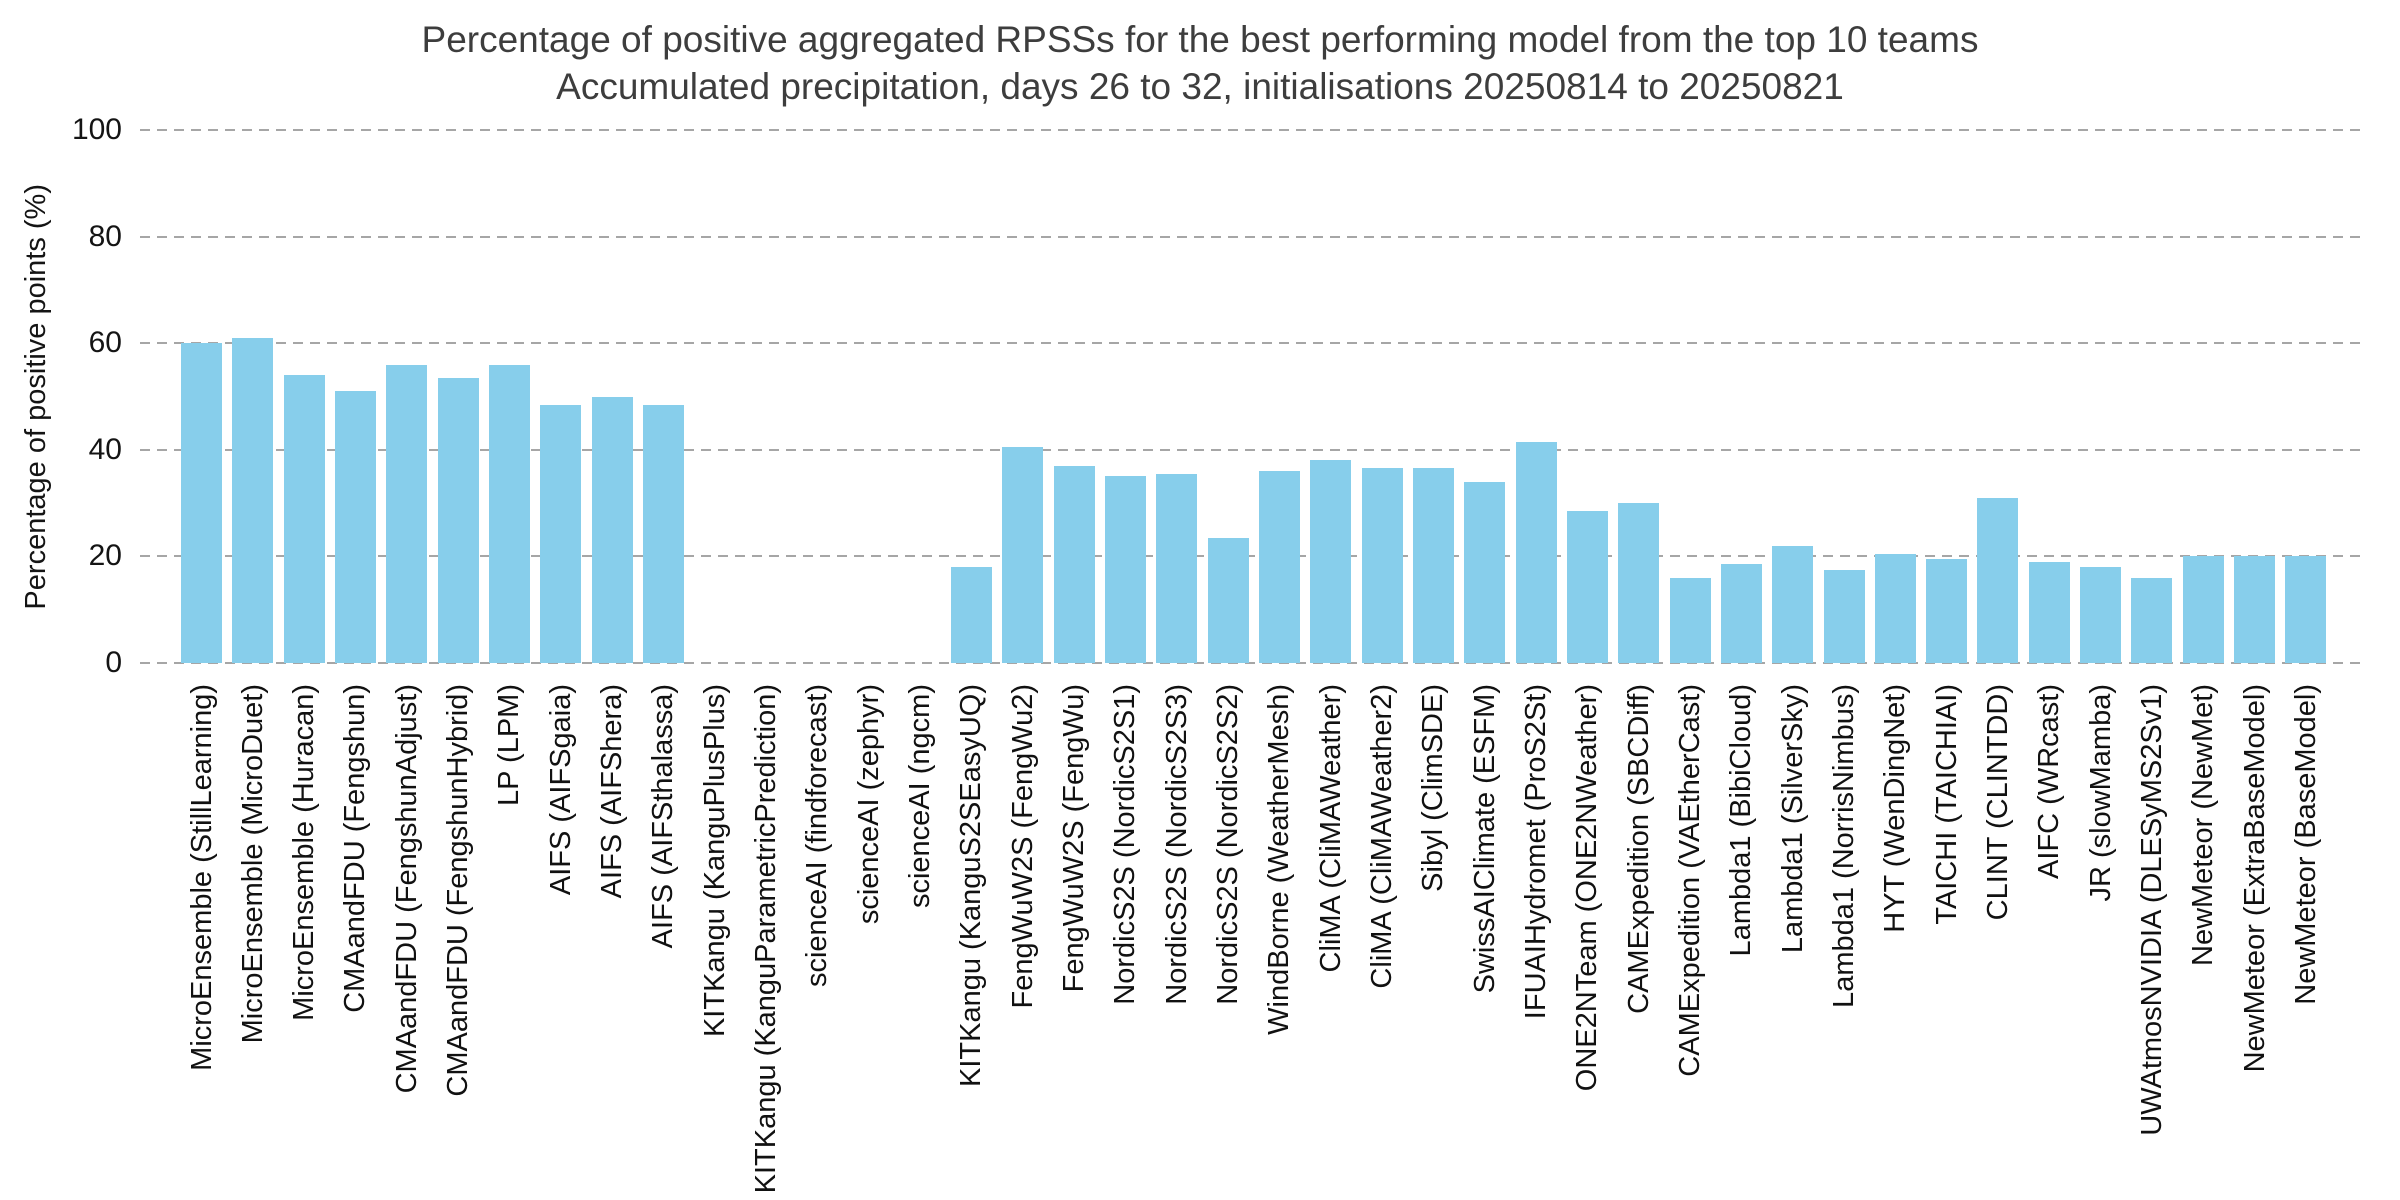  Describe the element at coordinates (920, 942) in the screenshot. I see `x-tick-cell: scienceAI (ngcm)` at that location.